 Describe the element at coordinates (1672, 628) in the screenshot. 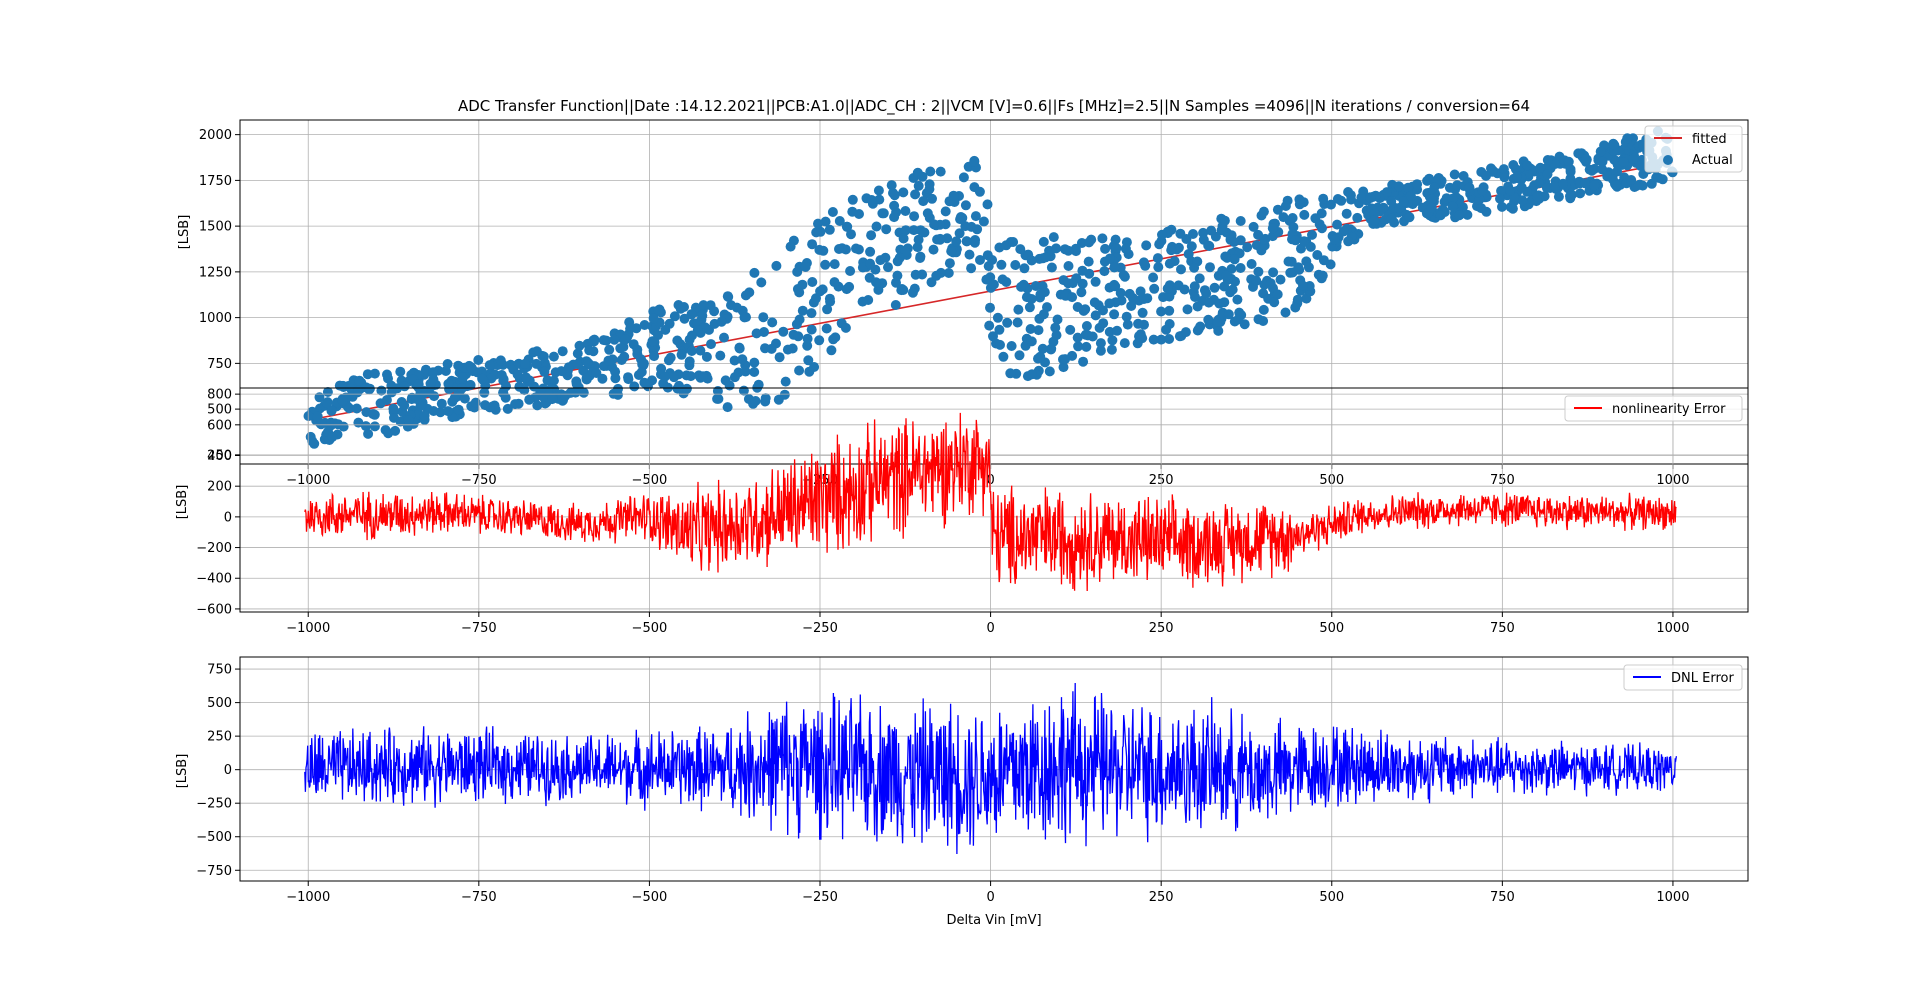

I see `x-tick-label: 1000` at that location.